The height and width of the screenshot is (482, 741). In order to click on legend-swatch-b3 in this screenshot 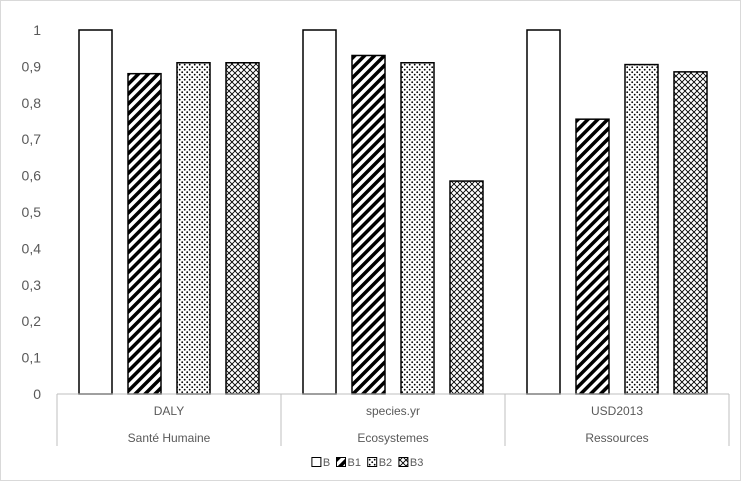, I will do `click(403, 462)`.